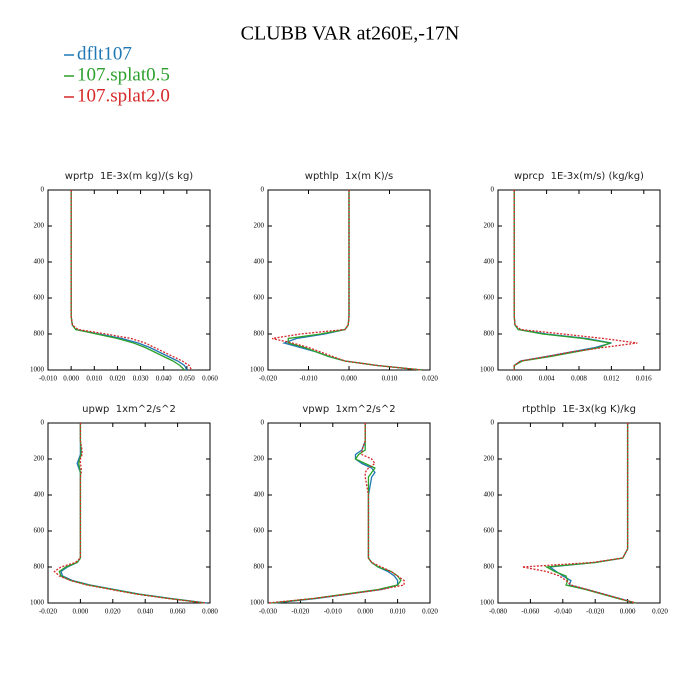 Image resolution: width=700 pixels, height=700 pixels. I want to click on x-tick-label: -0.080, so click(498, 612).